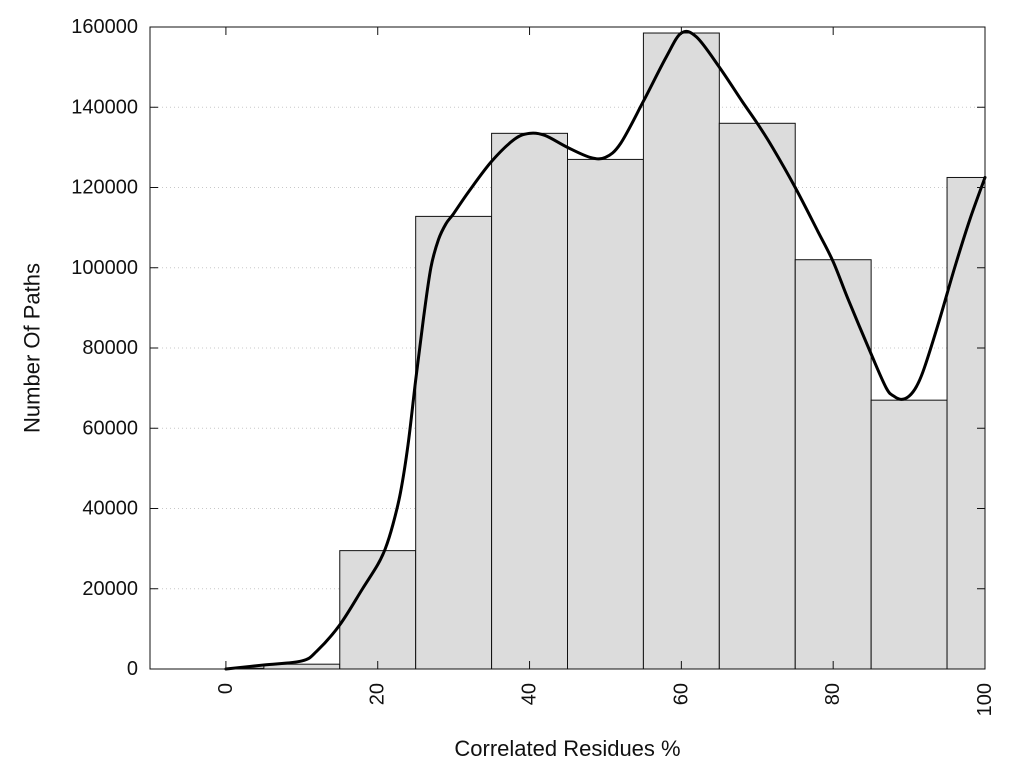 This screenshot has width=1024, height=768. Describe the element at coordinates (110, 428) in the screenshot. I see `y-tick-label-3: 60000` at that location.